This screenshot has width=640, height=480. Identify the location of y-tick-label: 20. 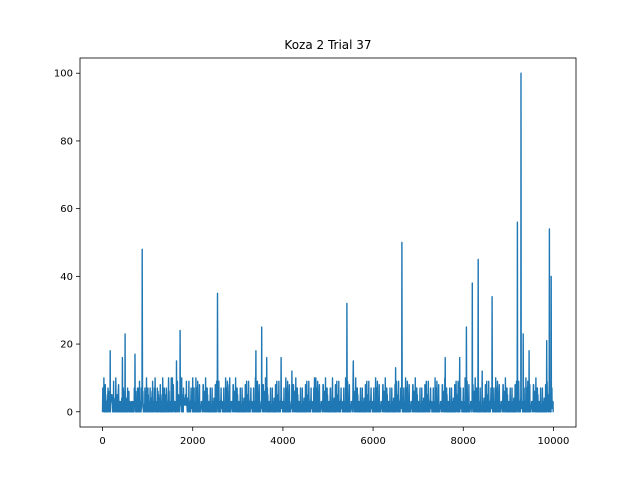
(66, 345).